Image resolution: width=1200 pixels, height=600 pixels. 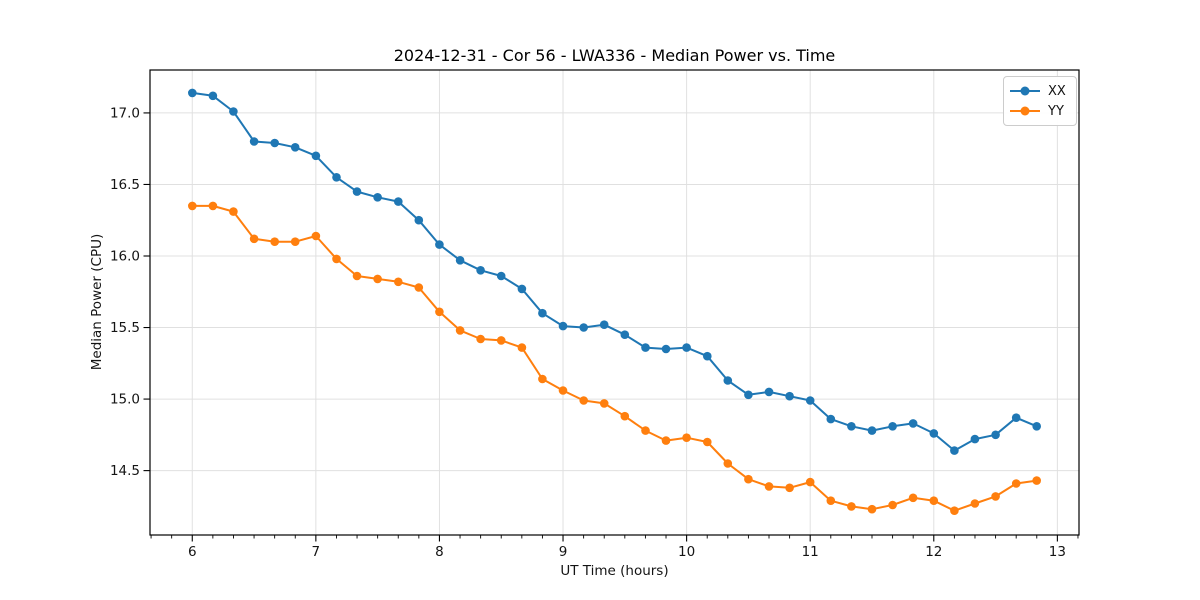 I want to click on legend-sample-line-xx, so click(x=1025, y=91).